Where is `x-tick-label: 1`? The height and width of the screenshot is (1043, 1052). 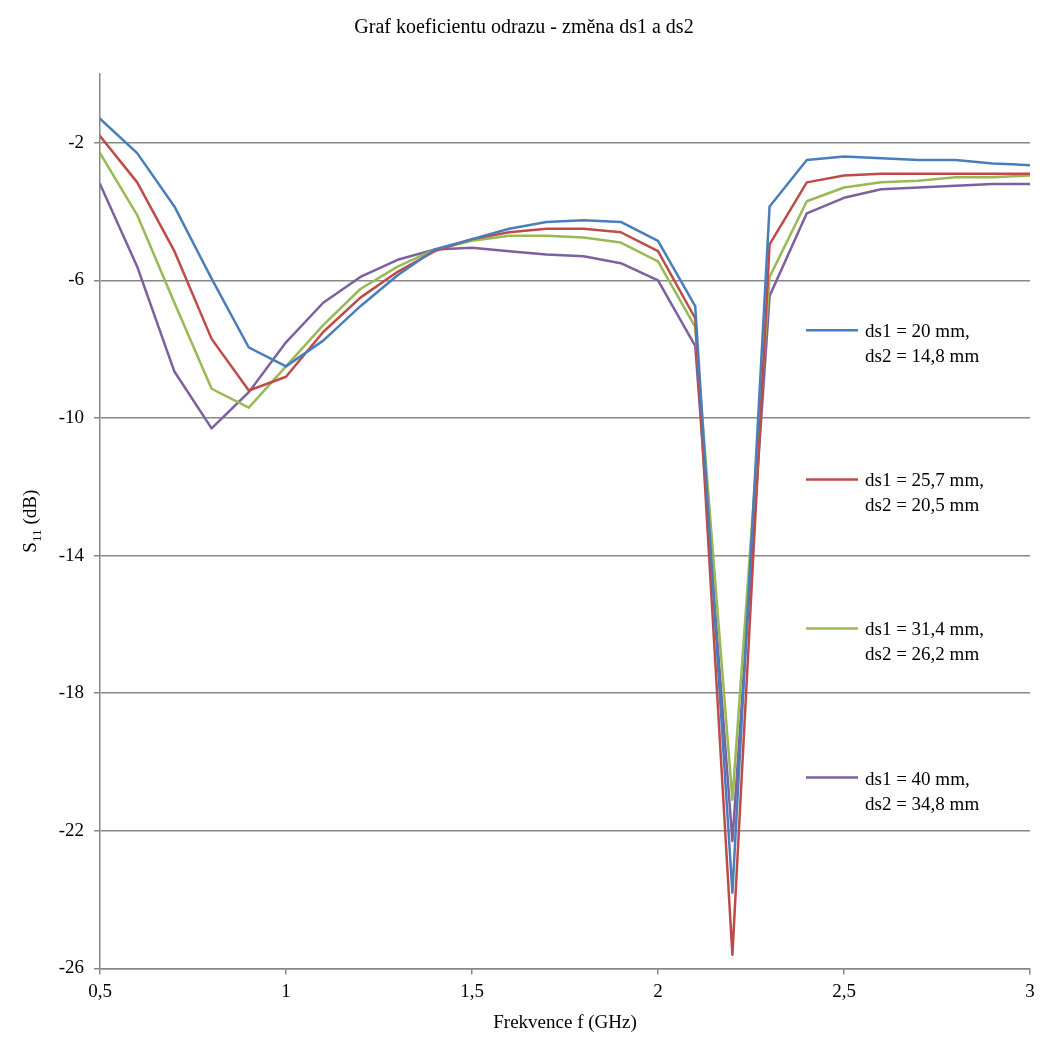
x-tick-label: 1 is located at coordinates (286, 990).